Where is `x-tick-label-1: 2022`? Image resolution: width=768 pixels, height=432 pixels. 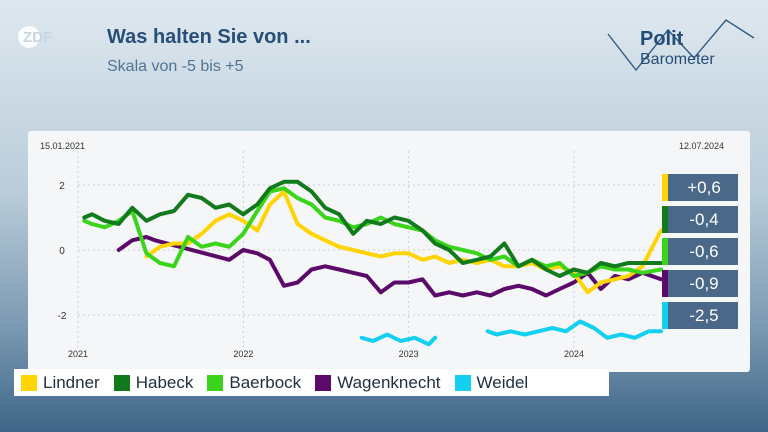 x-tick-label-1: 2022 is located at coordinates (243, 354).